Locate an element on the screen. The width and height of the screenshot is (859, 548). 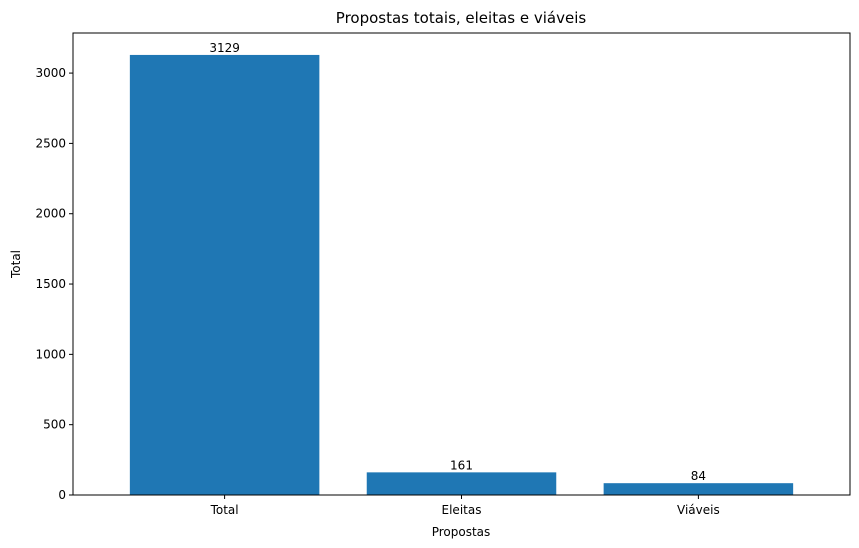
bar-viáveis is located at coordinates (698, 489).